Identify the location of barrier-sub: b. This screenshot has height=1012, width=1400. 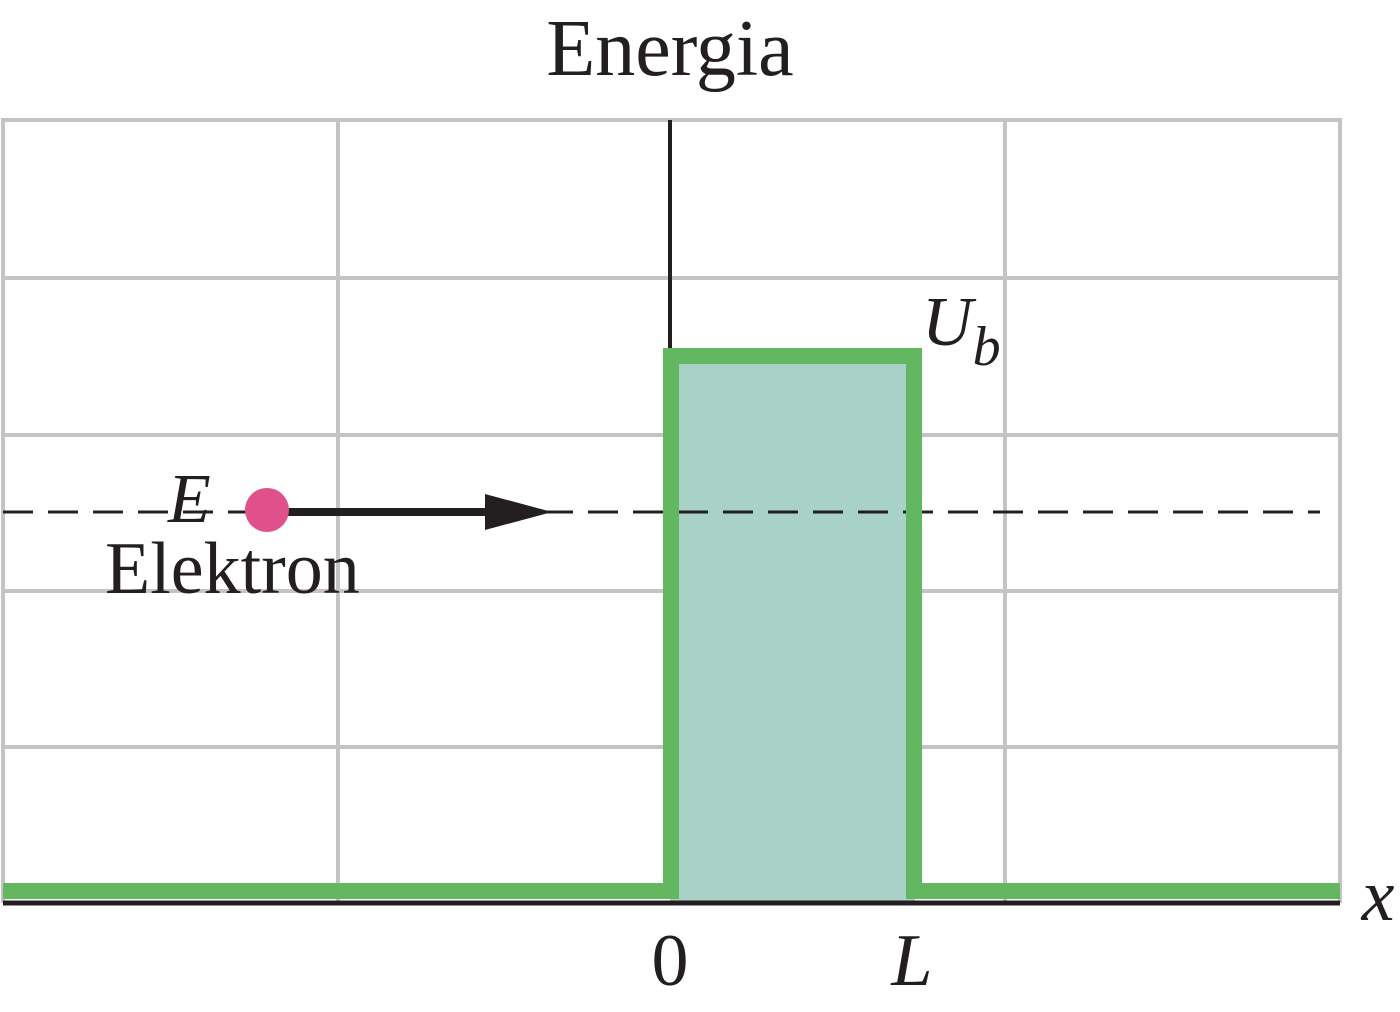
(987, 347).